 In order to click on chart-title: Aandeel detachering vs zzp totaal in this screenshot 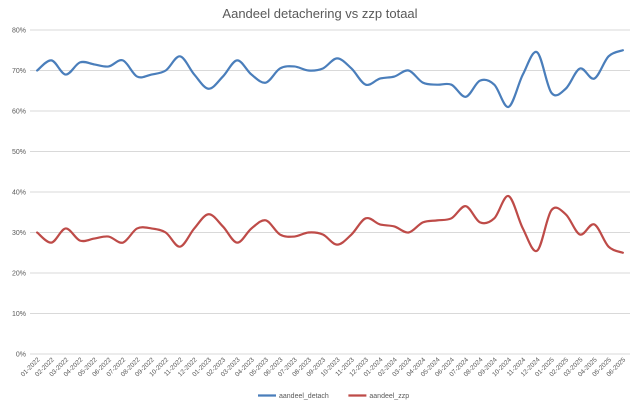, I will do `click(320, 13)`.